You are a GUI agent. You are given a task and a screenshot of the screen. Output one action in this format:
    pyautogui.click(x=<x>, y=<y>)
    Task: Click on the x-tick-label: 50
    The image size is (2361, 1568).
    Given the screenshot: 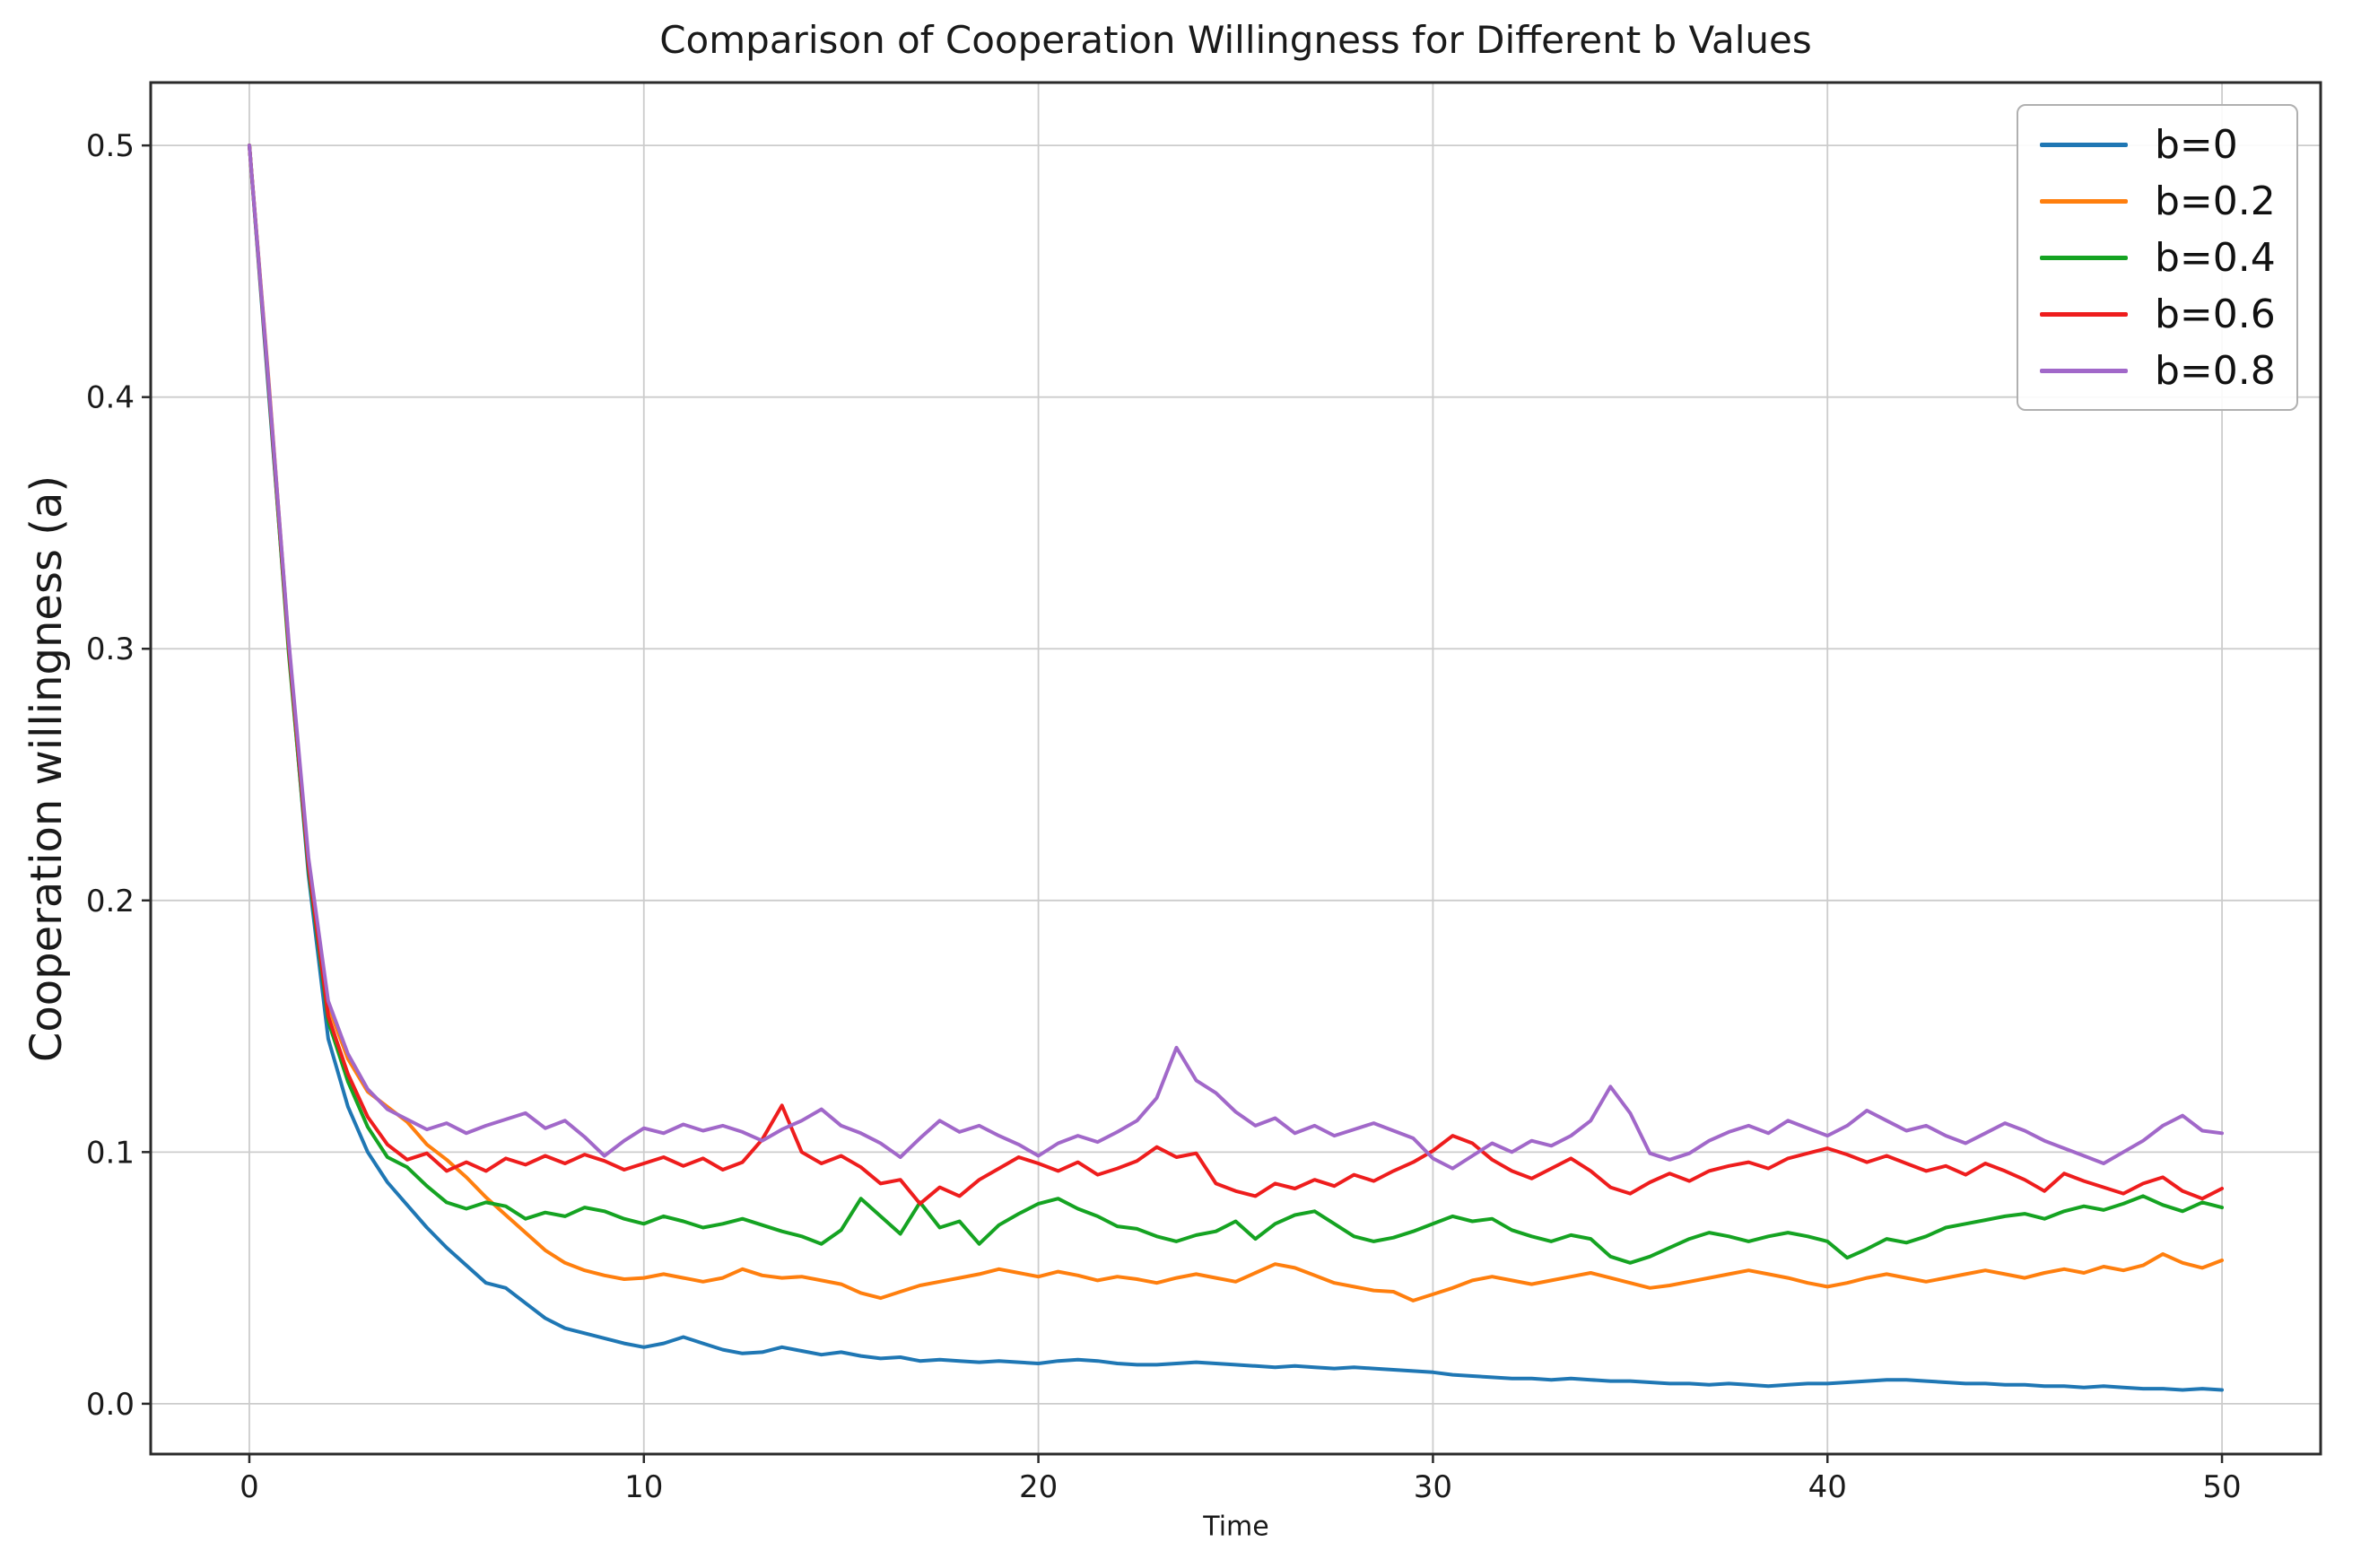 What is the action you would take?
    pyautogui.click(x=2221, y=1487)
    